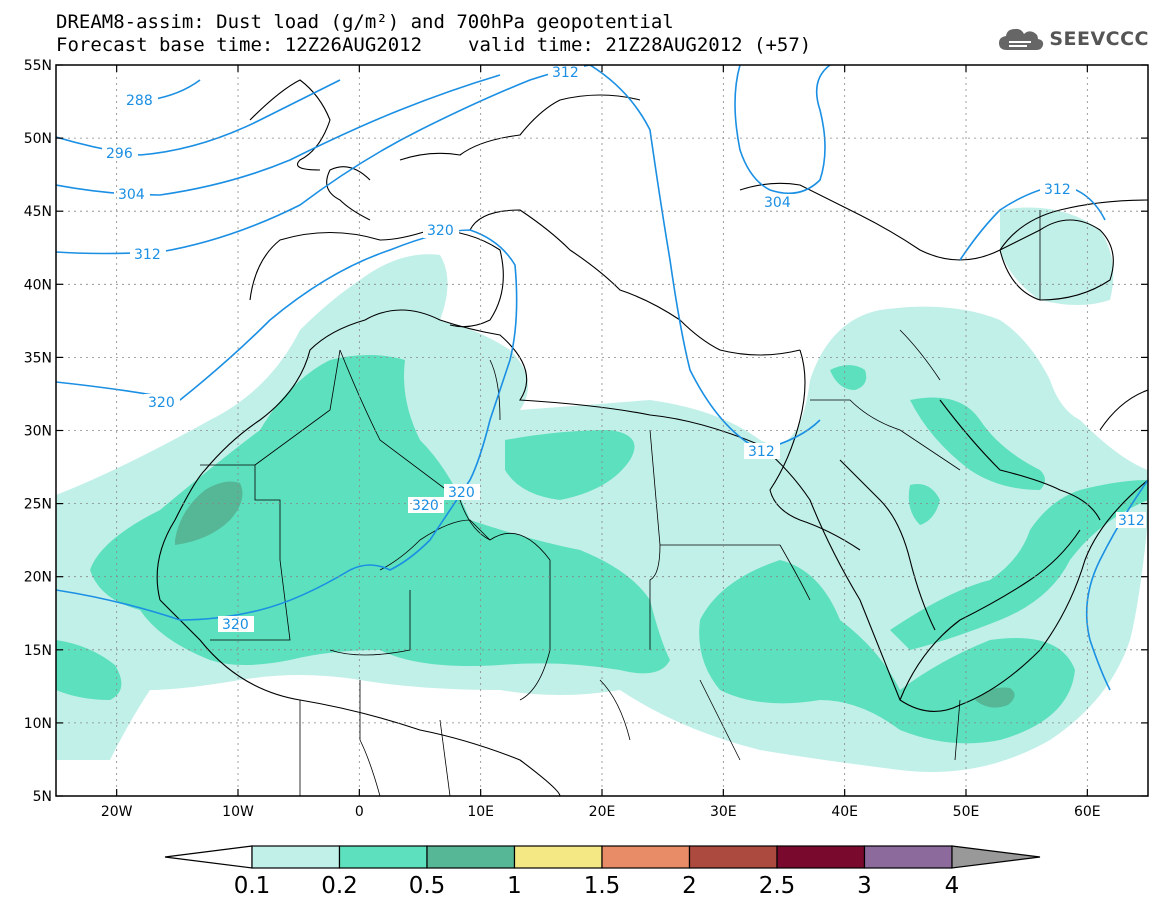 The width and height of the screenshot is (1165, 907). Describe the element at coordinates (38, 66) in the screenshot. I see `lat-label: 55N` at that location.